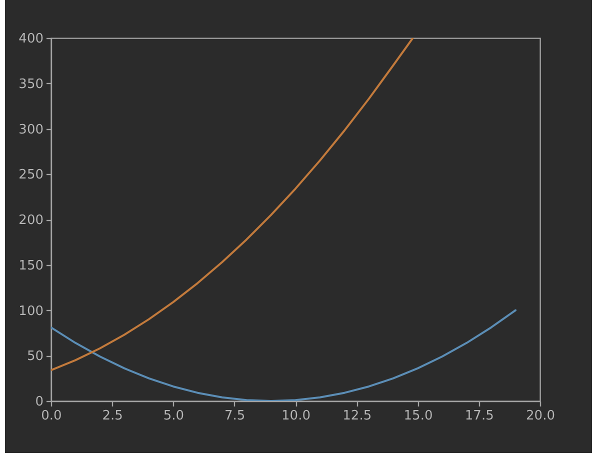 The width and height of the screenshot is (598, 463). Describe the element at coordinates (31, 266) in the screenshot. I see `y-tick-label: 150` at that location.